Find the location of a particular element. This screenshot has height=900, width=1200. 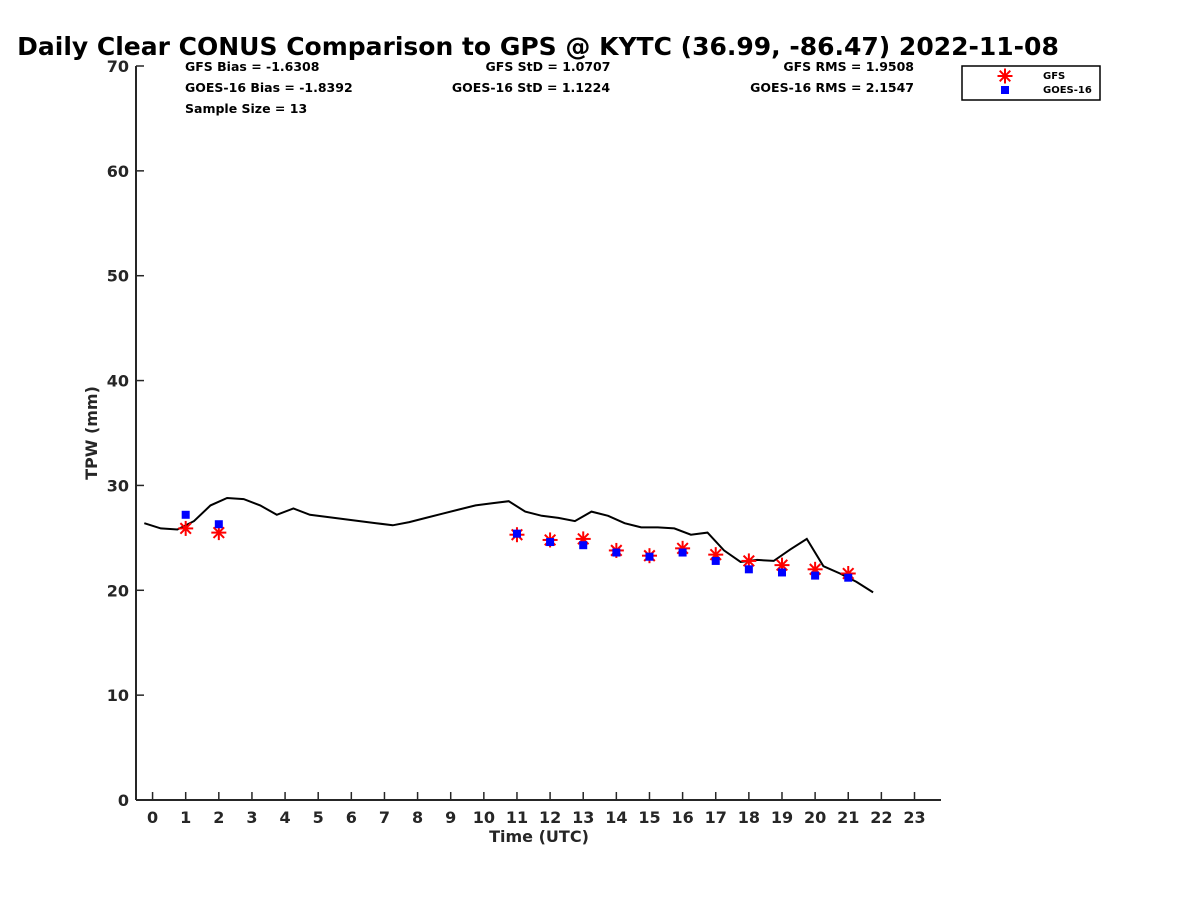

gfs-series-layer is located at coordinates (517, 551).